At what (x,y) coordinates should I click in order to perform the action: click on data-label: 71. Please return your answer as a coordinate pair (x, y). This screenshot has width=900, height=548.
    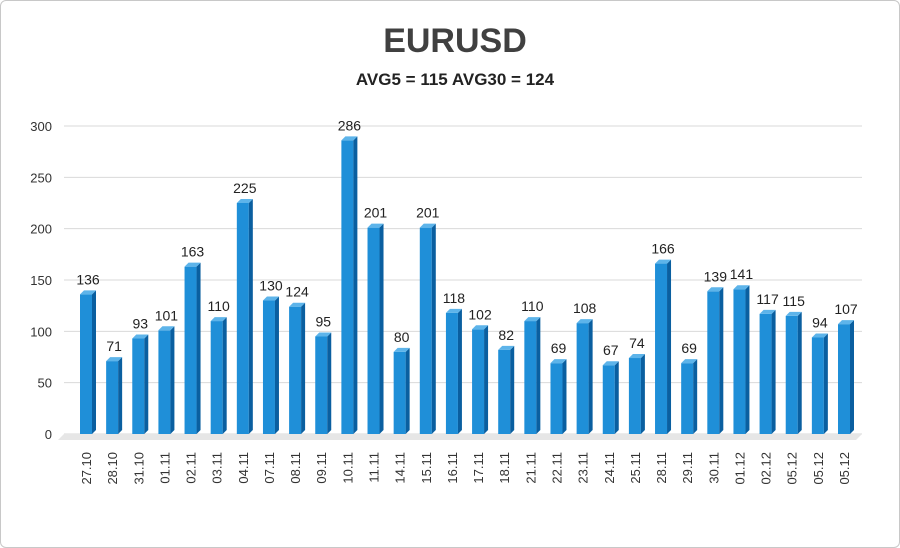
    Looking at the image, I should click on (114, 346).